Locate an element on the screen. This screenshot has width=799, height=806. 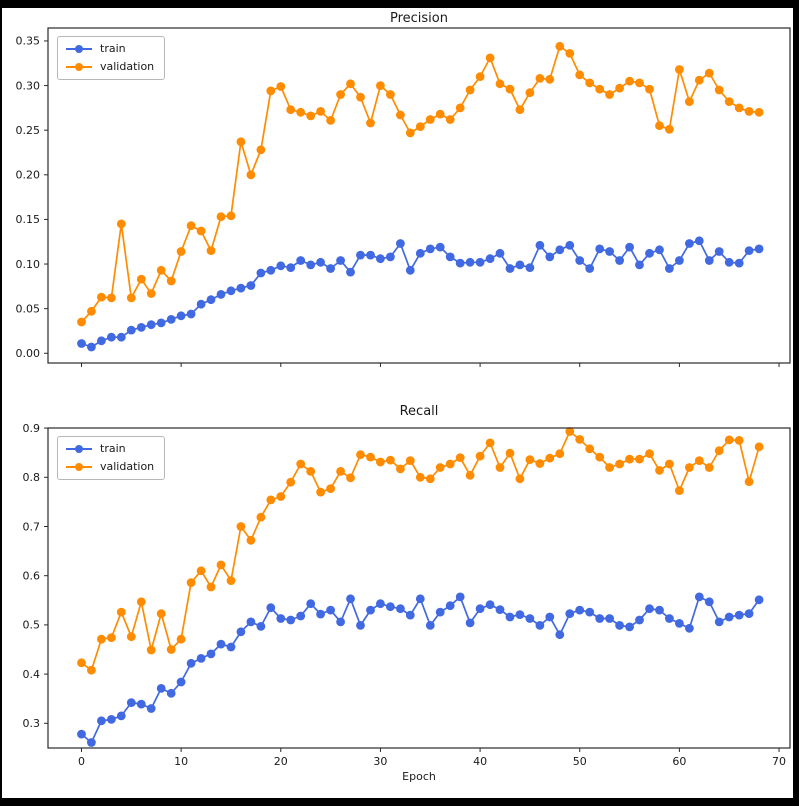
y-tick-label: 0.8 is located at coordinates (32, 477).